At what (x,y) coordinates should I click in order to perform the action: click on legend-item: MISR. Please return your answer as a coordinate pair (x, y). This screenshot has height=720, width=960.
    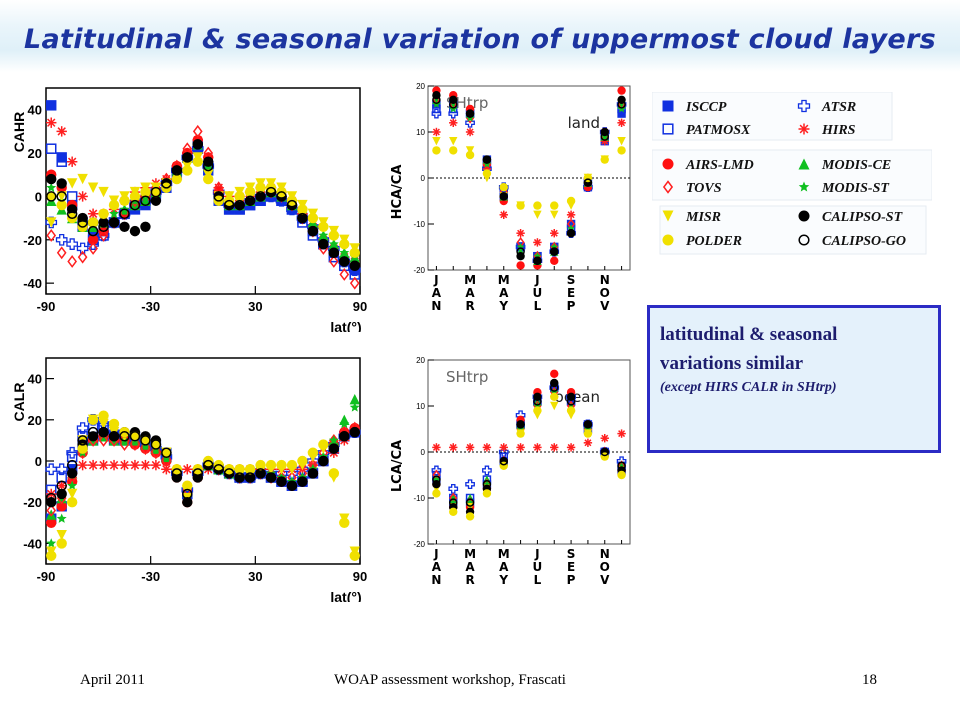
    Looking at the image, I should click on (691, 217).